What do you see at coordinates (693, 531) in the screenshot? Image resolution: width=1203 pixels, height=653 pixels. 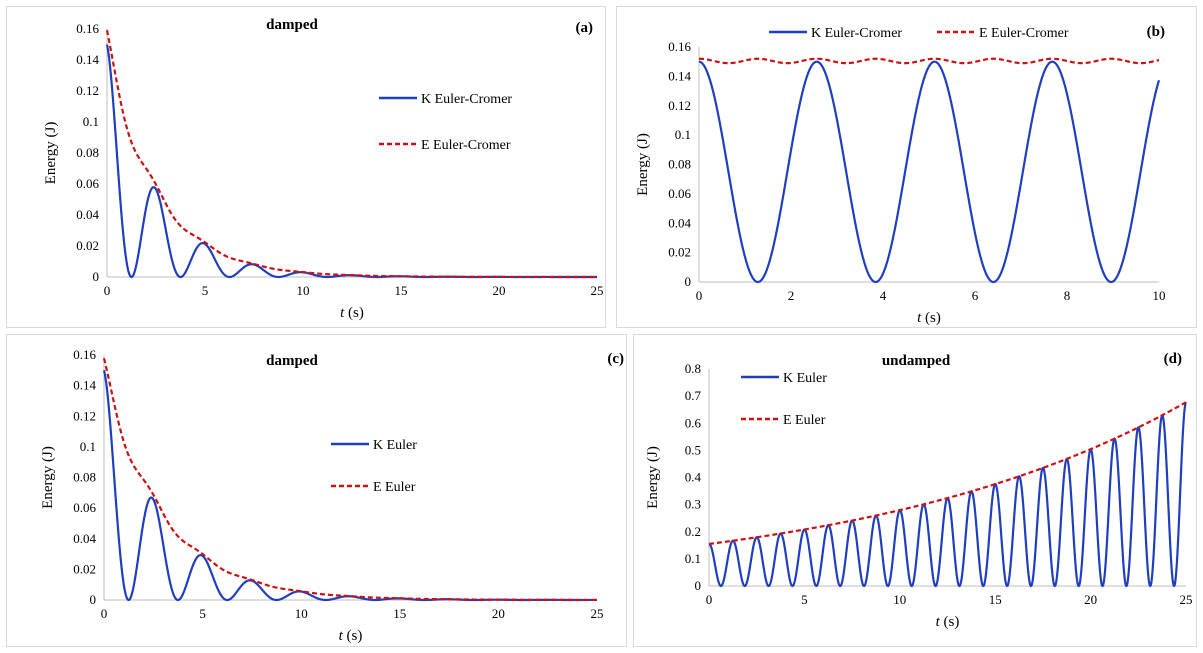 I see `y-tick-label: 0.2` at bounding box center [693, 531].